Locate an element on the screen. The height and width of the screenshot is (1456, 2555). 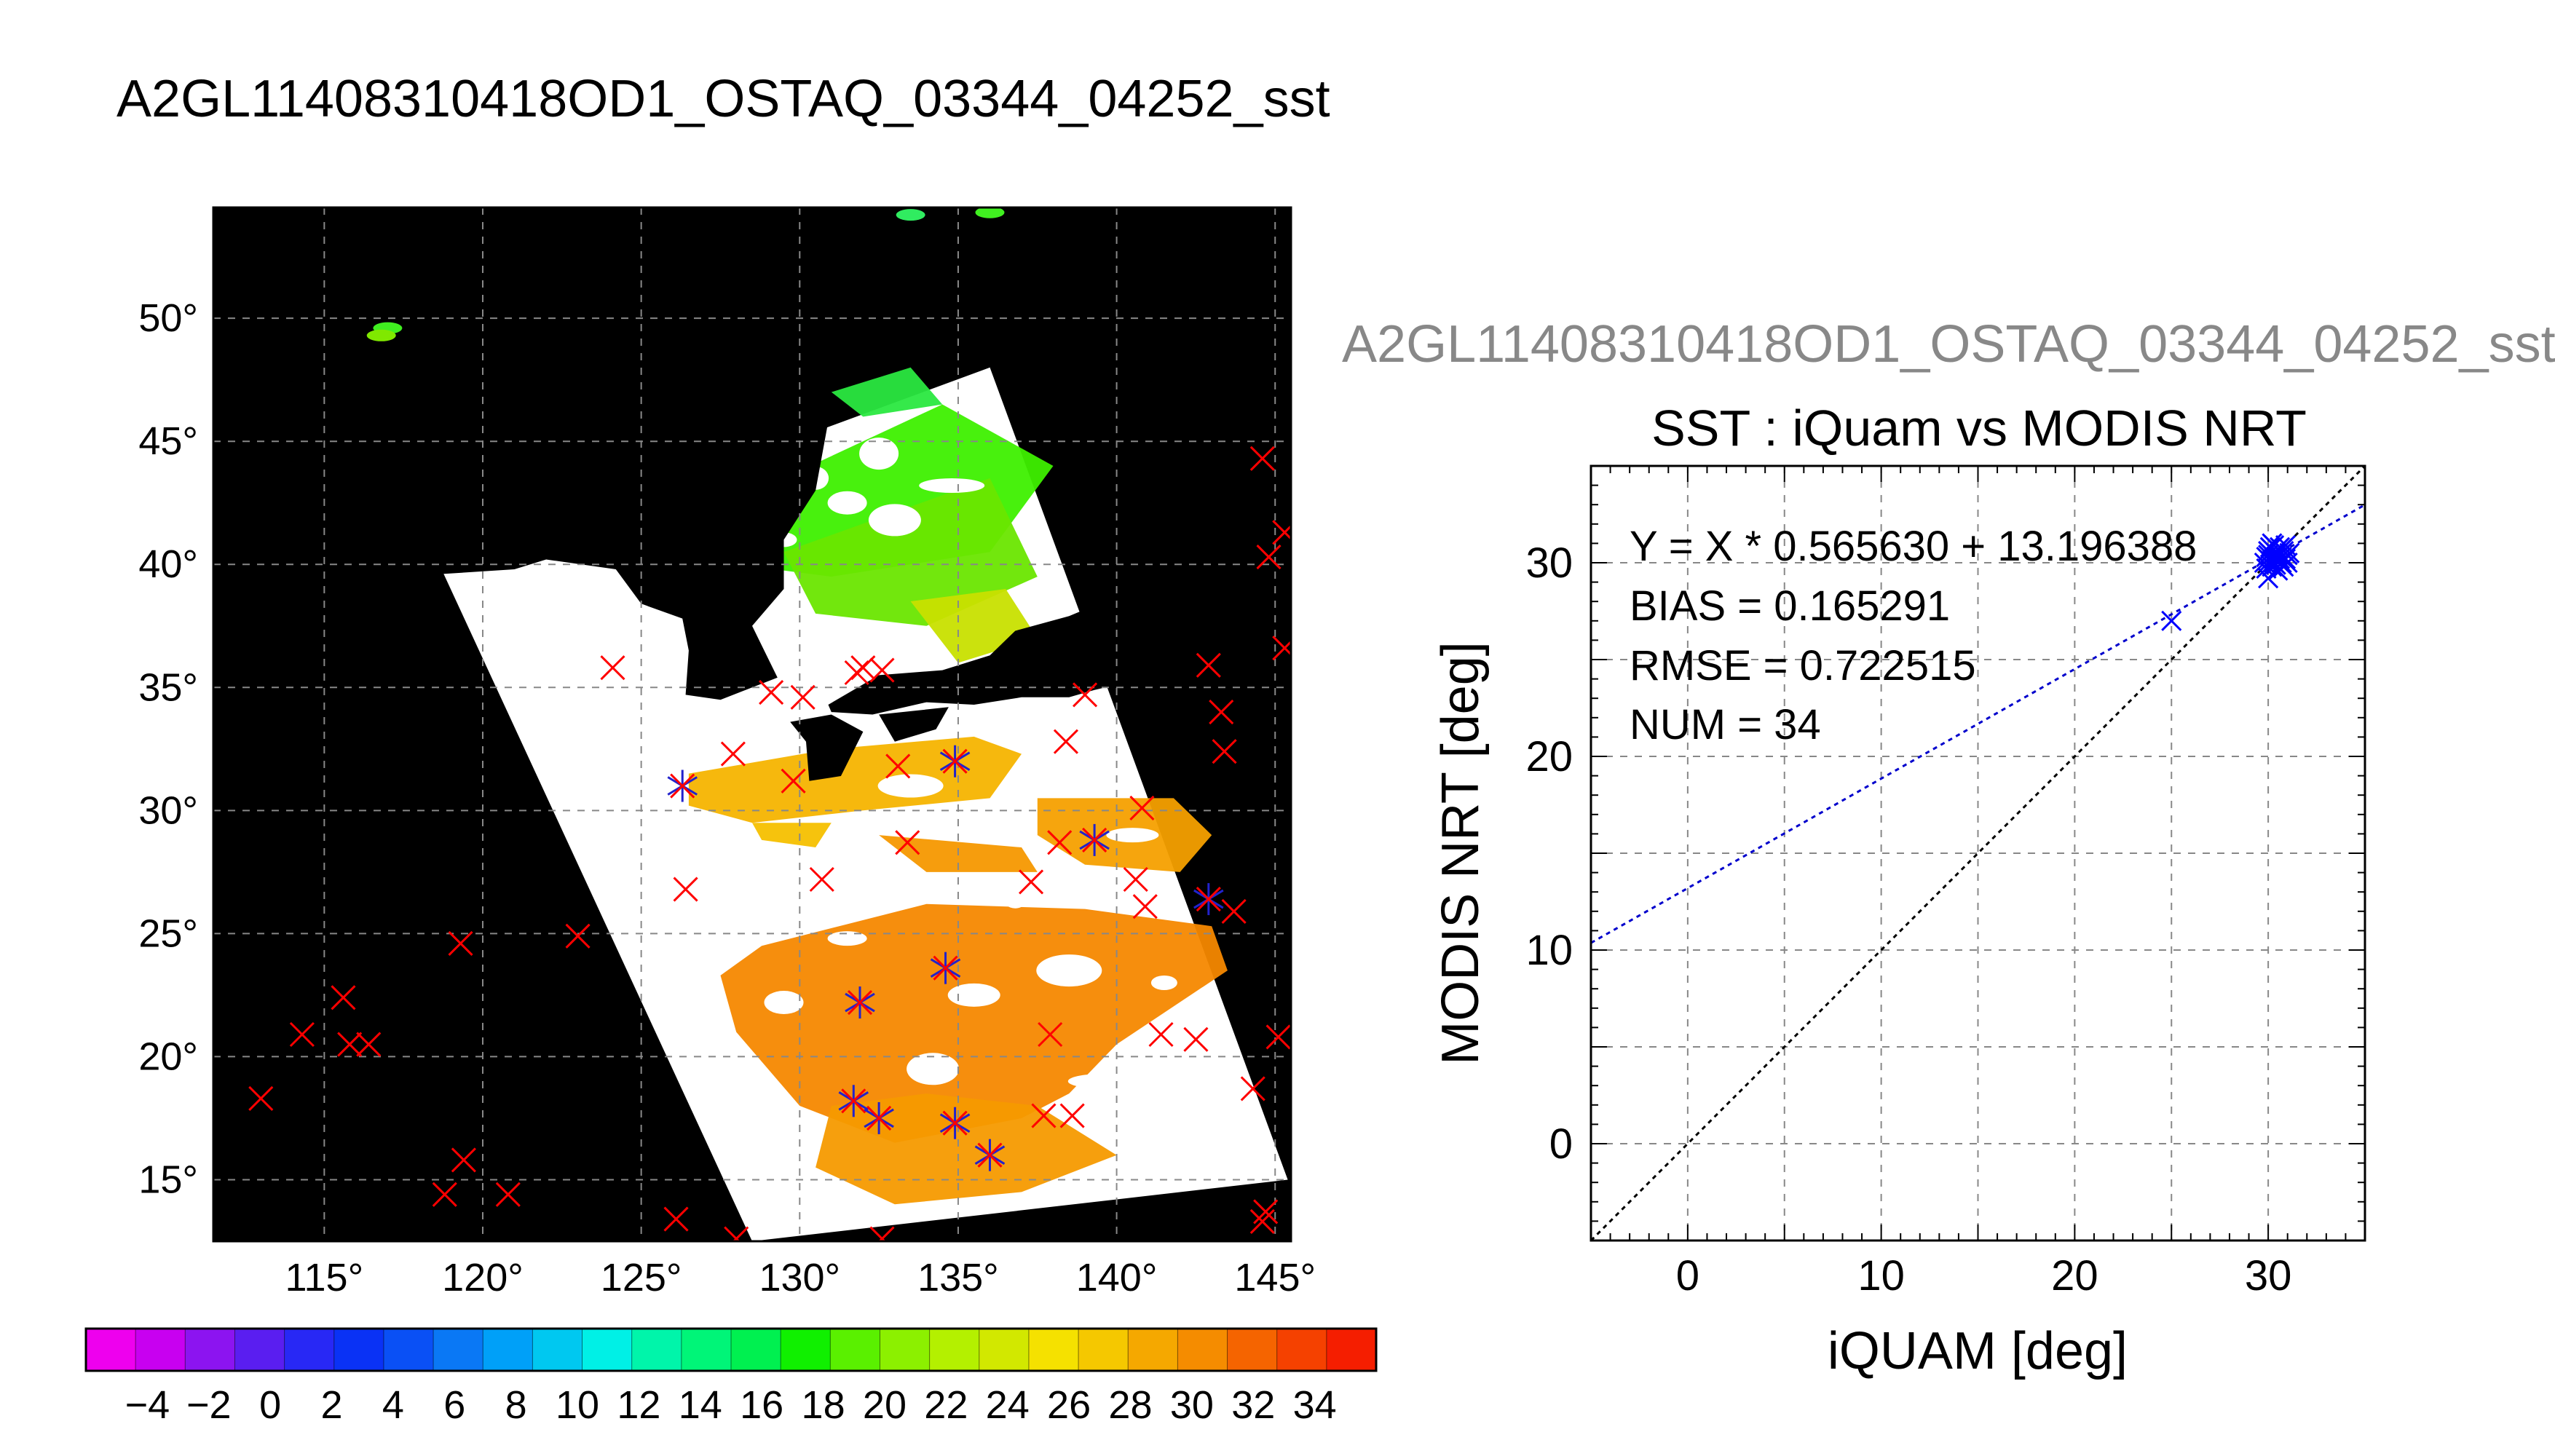
lat-tick-label: 25° is located at coordinates (168, 933).